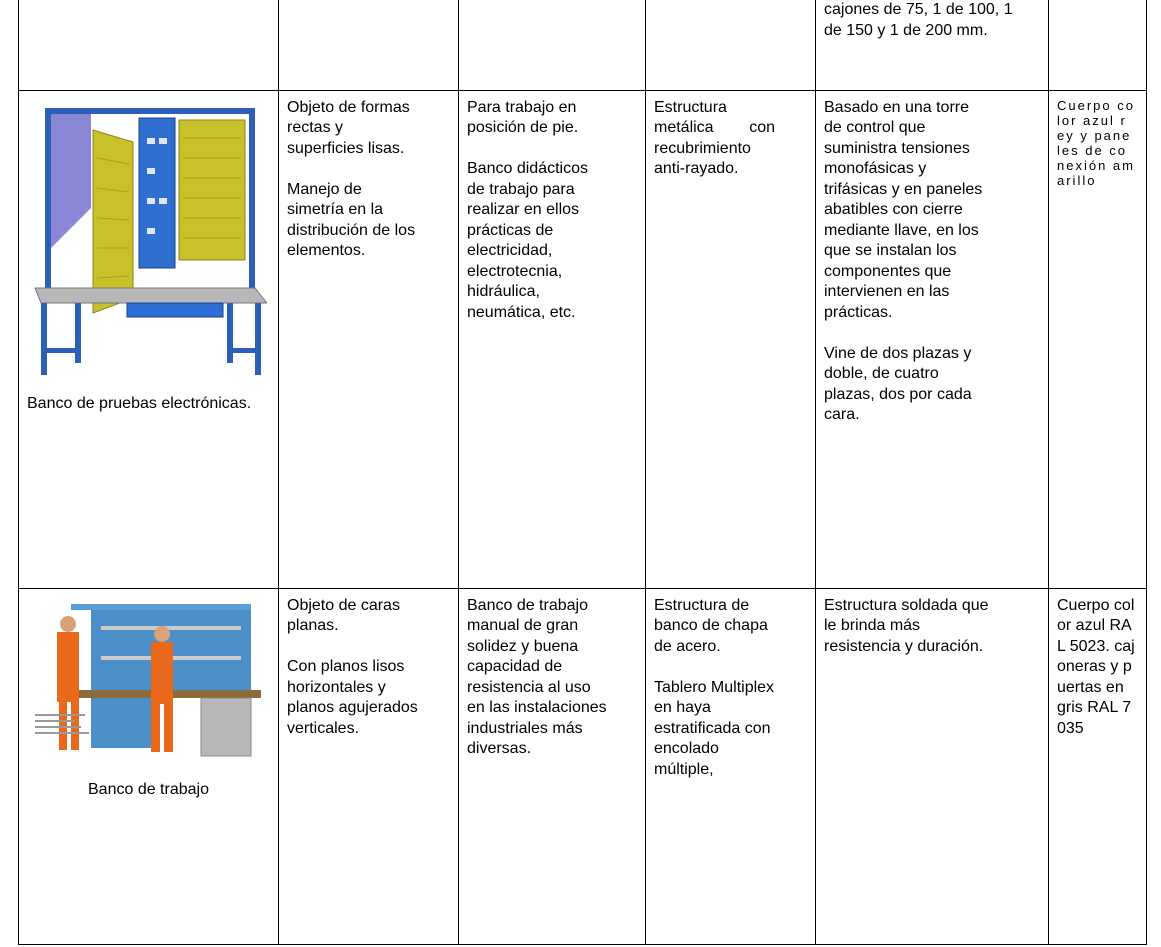  Describe the element at coordinates (139, 403) in the screenshot. I see `cell-text: Banco de pruebas electrónicas.` at that location.